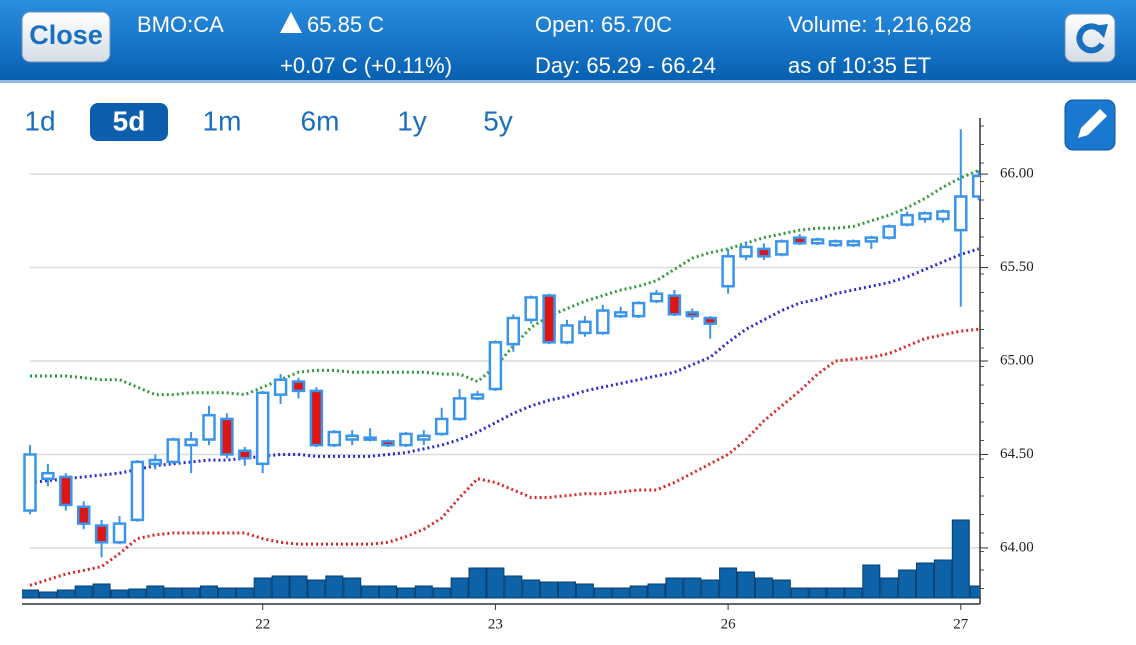 Image resolution: width=1136 pixels, height=645 pixels. Describe the element at coordinates (39, 120) in the screenshot. I see `range-button: 1d` at that location.